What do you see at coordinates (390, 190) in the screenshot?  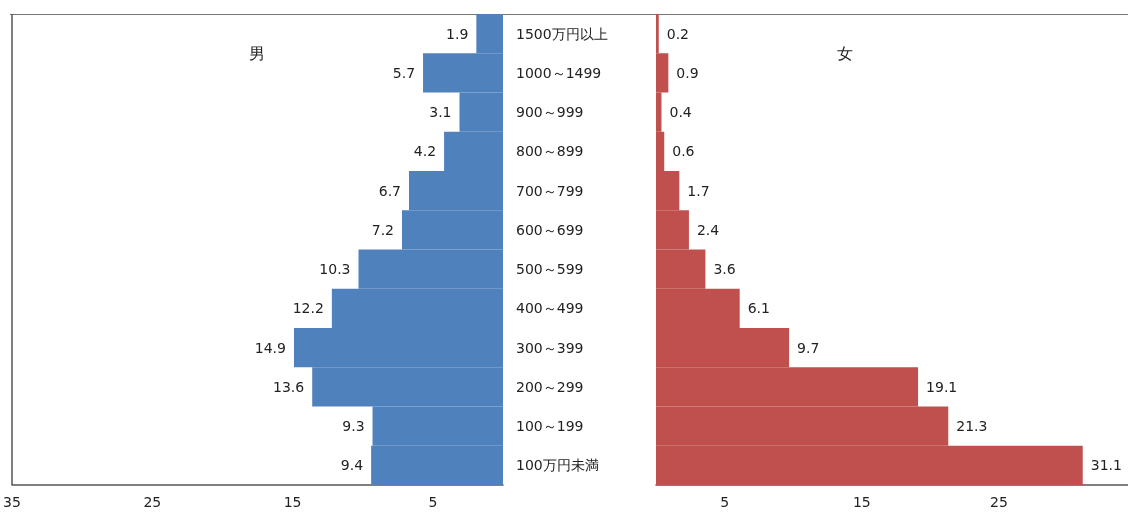 I see `data-label: 6.7` at bounding box center [390, 190].